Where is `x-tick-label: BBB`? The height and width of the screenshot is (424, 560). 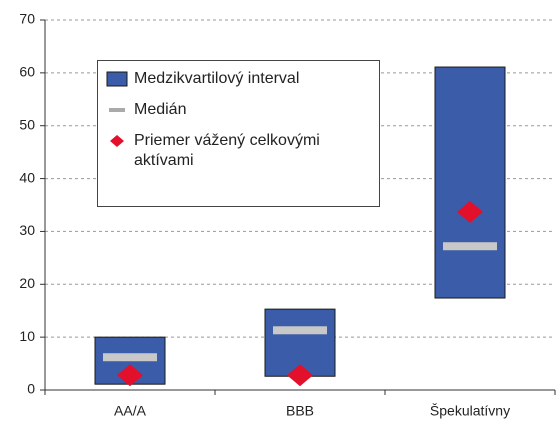
x-tick-label: BBB is located at coordinates (300, 411).